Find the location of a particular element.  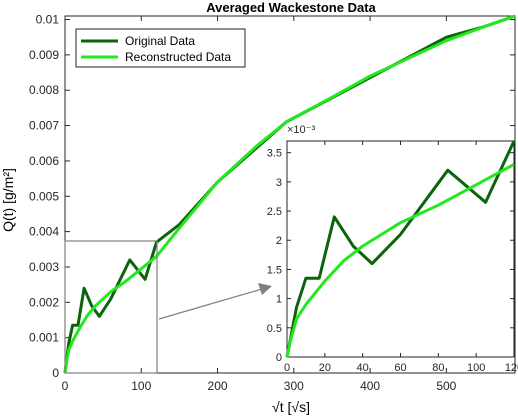

x-tick-label: 500 is located at coordinates (446, 386).